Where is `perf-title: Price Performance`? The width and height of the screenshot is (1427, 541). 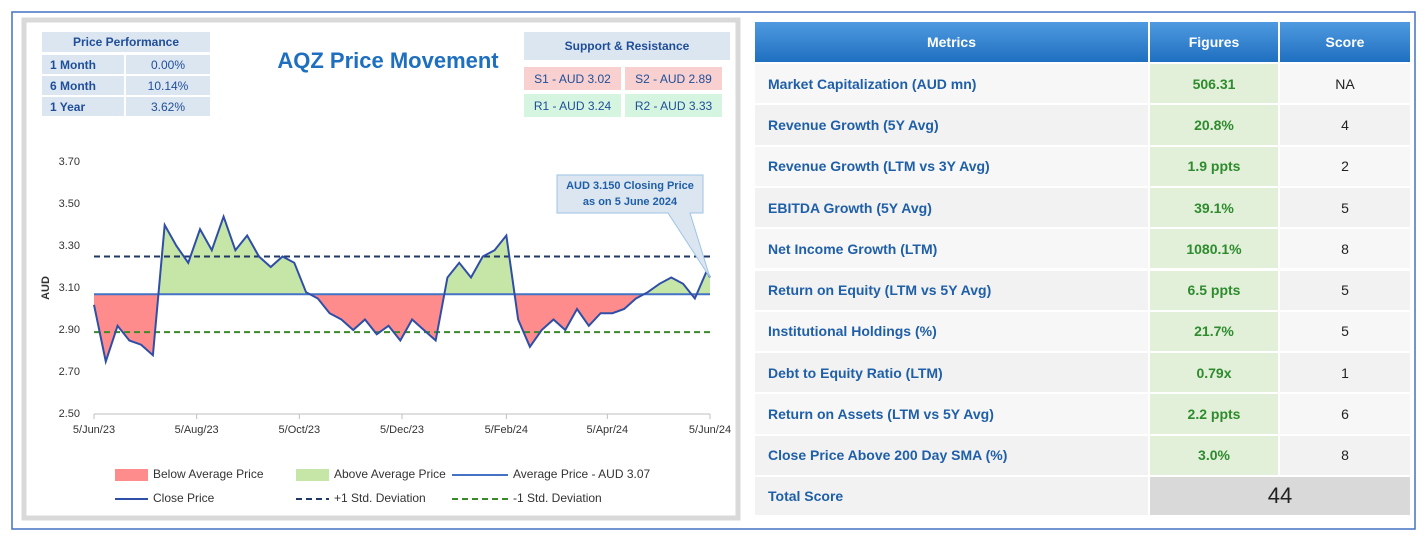 perf-title: Price Performance is located at coordinates (126, 42).